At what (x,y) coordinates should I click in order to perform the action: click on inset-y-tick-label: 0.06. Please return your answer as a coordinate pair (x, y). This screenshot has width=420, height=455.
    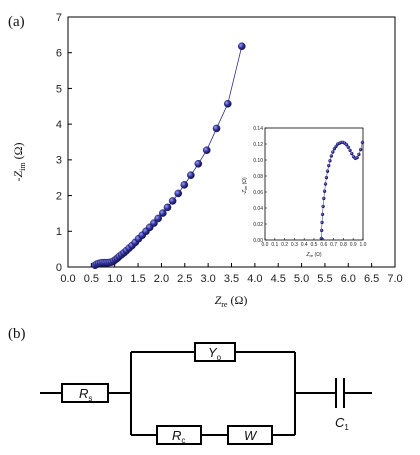
    Looking at the image, I should click on (258, 193).